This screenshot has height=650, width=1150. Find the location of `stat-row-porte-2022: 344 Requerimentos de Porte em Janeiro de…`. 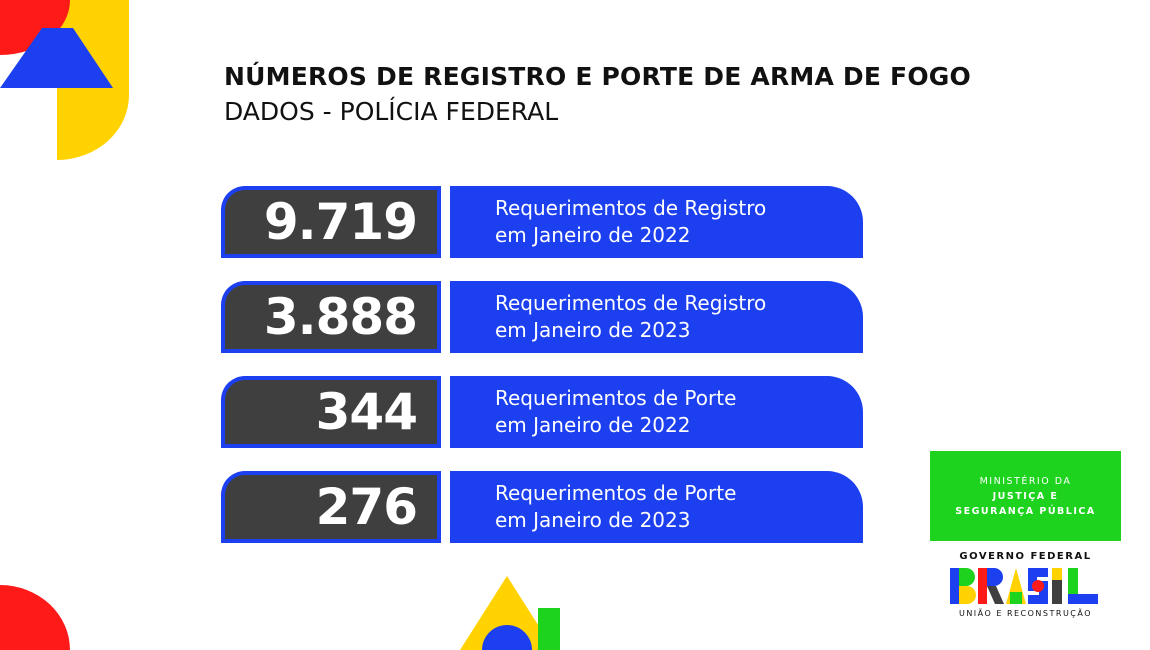

stat-row-porte-2022: 344 Requerimentos de Porte em Janeiro de… is located at coordinates (542, 412).